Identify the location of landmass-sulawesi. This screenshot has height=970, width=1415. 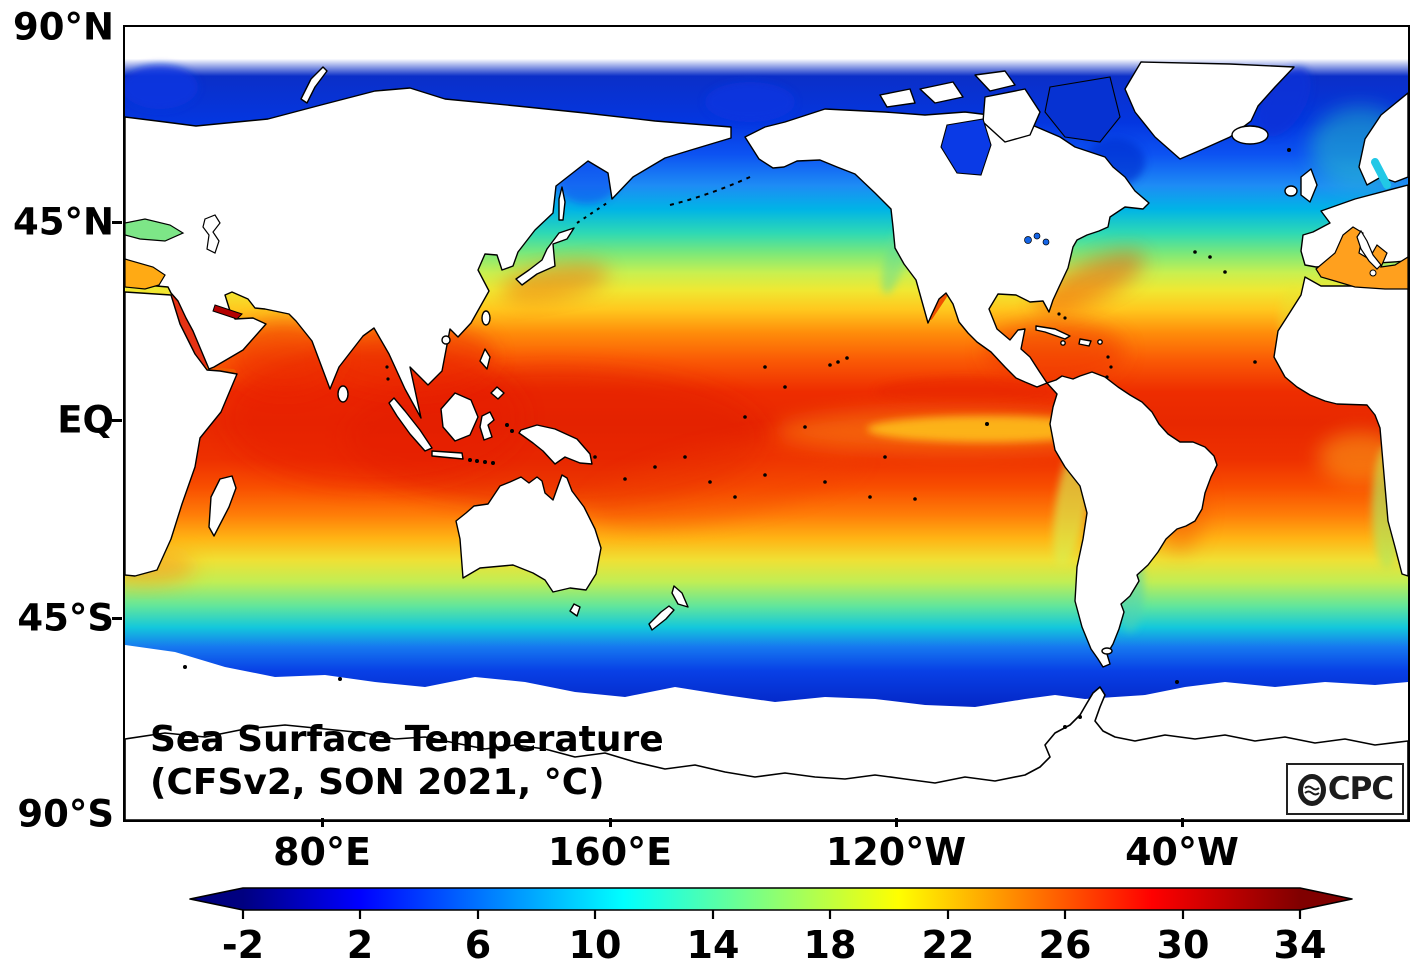
(487, 426).